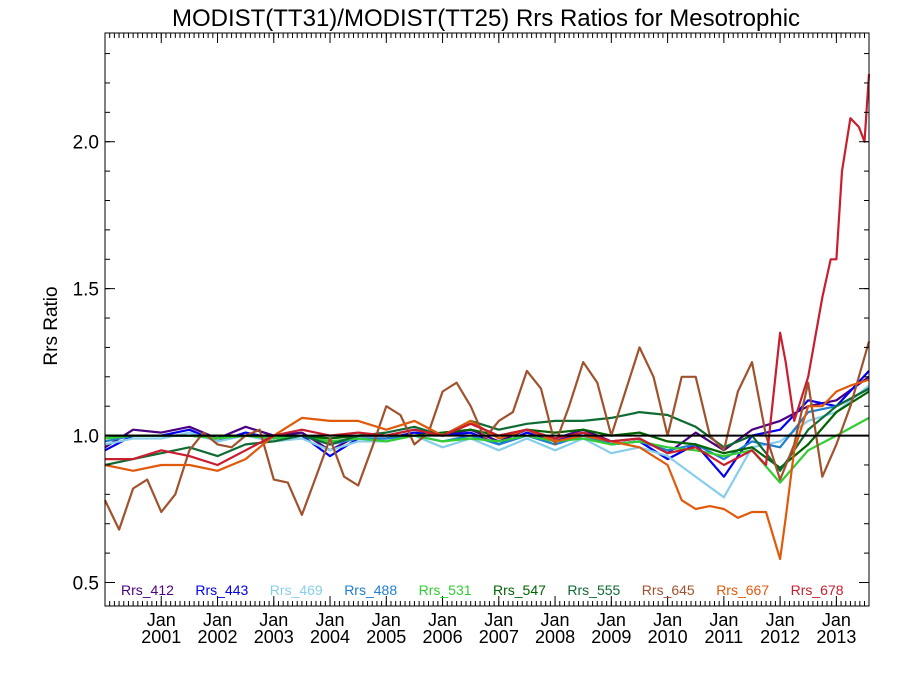  I want to click on legend-item-rrs-531: Rrs_531, so click(445, 590).